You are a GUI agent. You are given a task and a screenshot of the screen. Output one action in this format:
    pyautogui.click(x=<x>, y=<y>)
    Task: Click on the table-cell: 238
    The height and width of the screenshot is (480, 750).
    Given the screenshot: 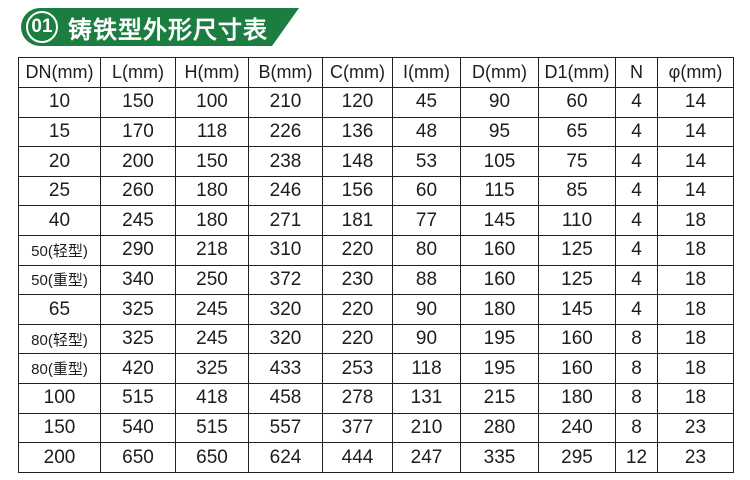 What is the action you would take?
    pyautogui.click(x=285, y=161)
    